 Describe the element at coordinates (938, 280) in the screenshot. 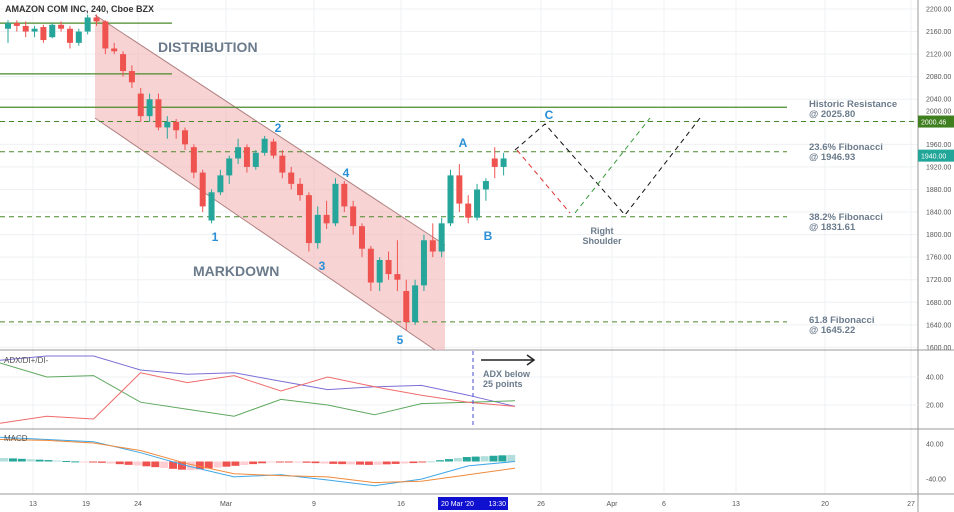

I see `price-tick: 1720.00` at that location.